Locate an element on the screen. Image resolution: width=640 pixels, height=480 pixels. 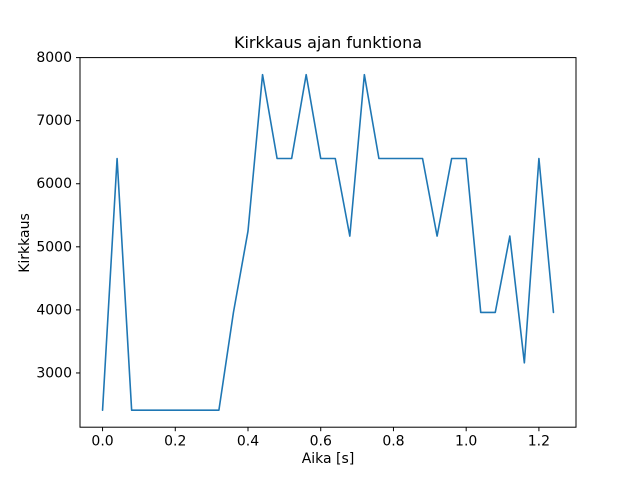
y-tick-label: 7000 is located at coordinates (54, 121).